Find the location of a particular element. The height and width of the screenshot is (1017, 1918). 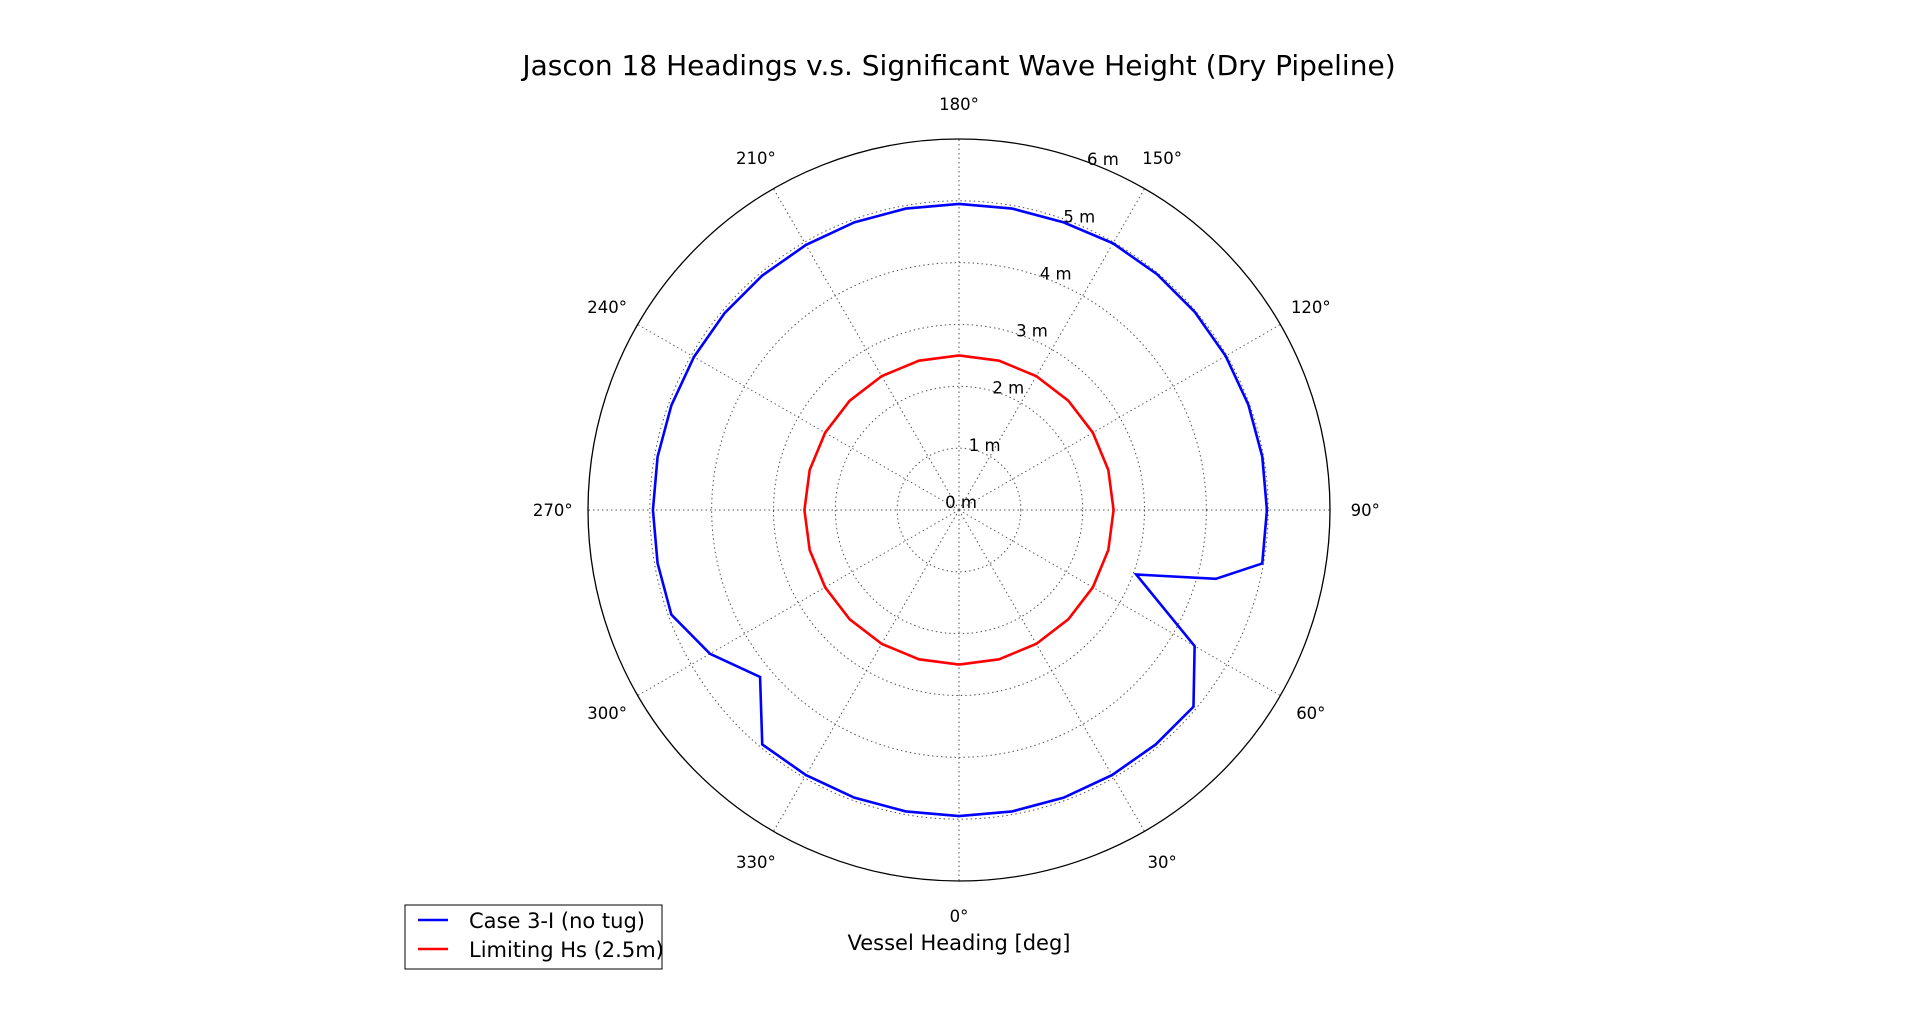

angular-tick-label: 210° is located at coordinates (756, 158).